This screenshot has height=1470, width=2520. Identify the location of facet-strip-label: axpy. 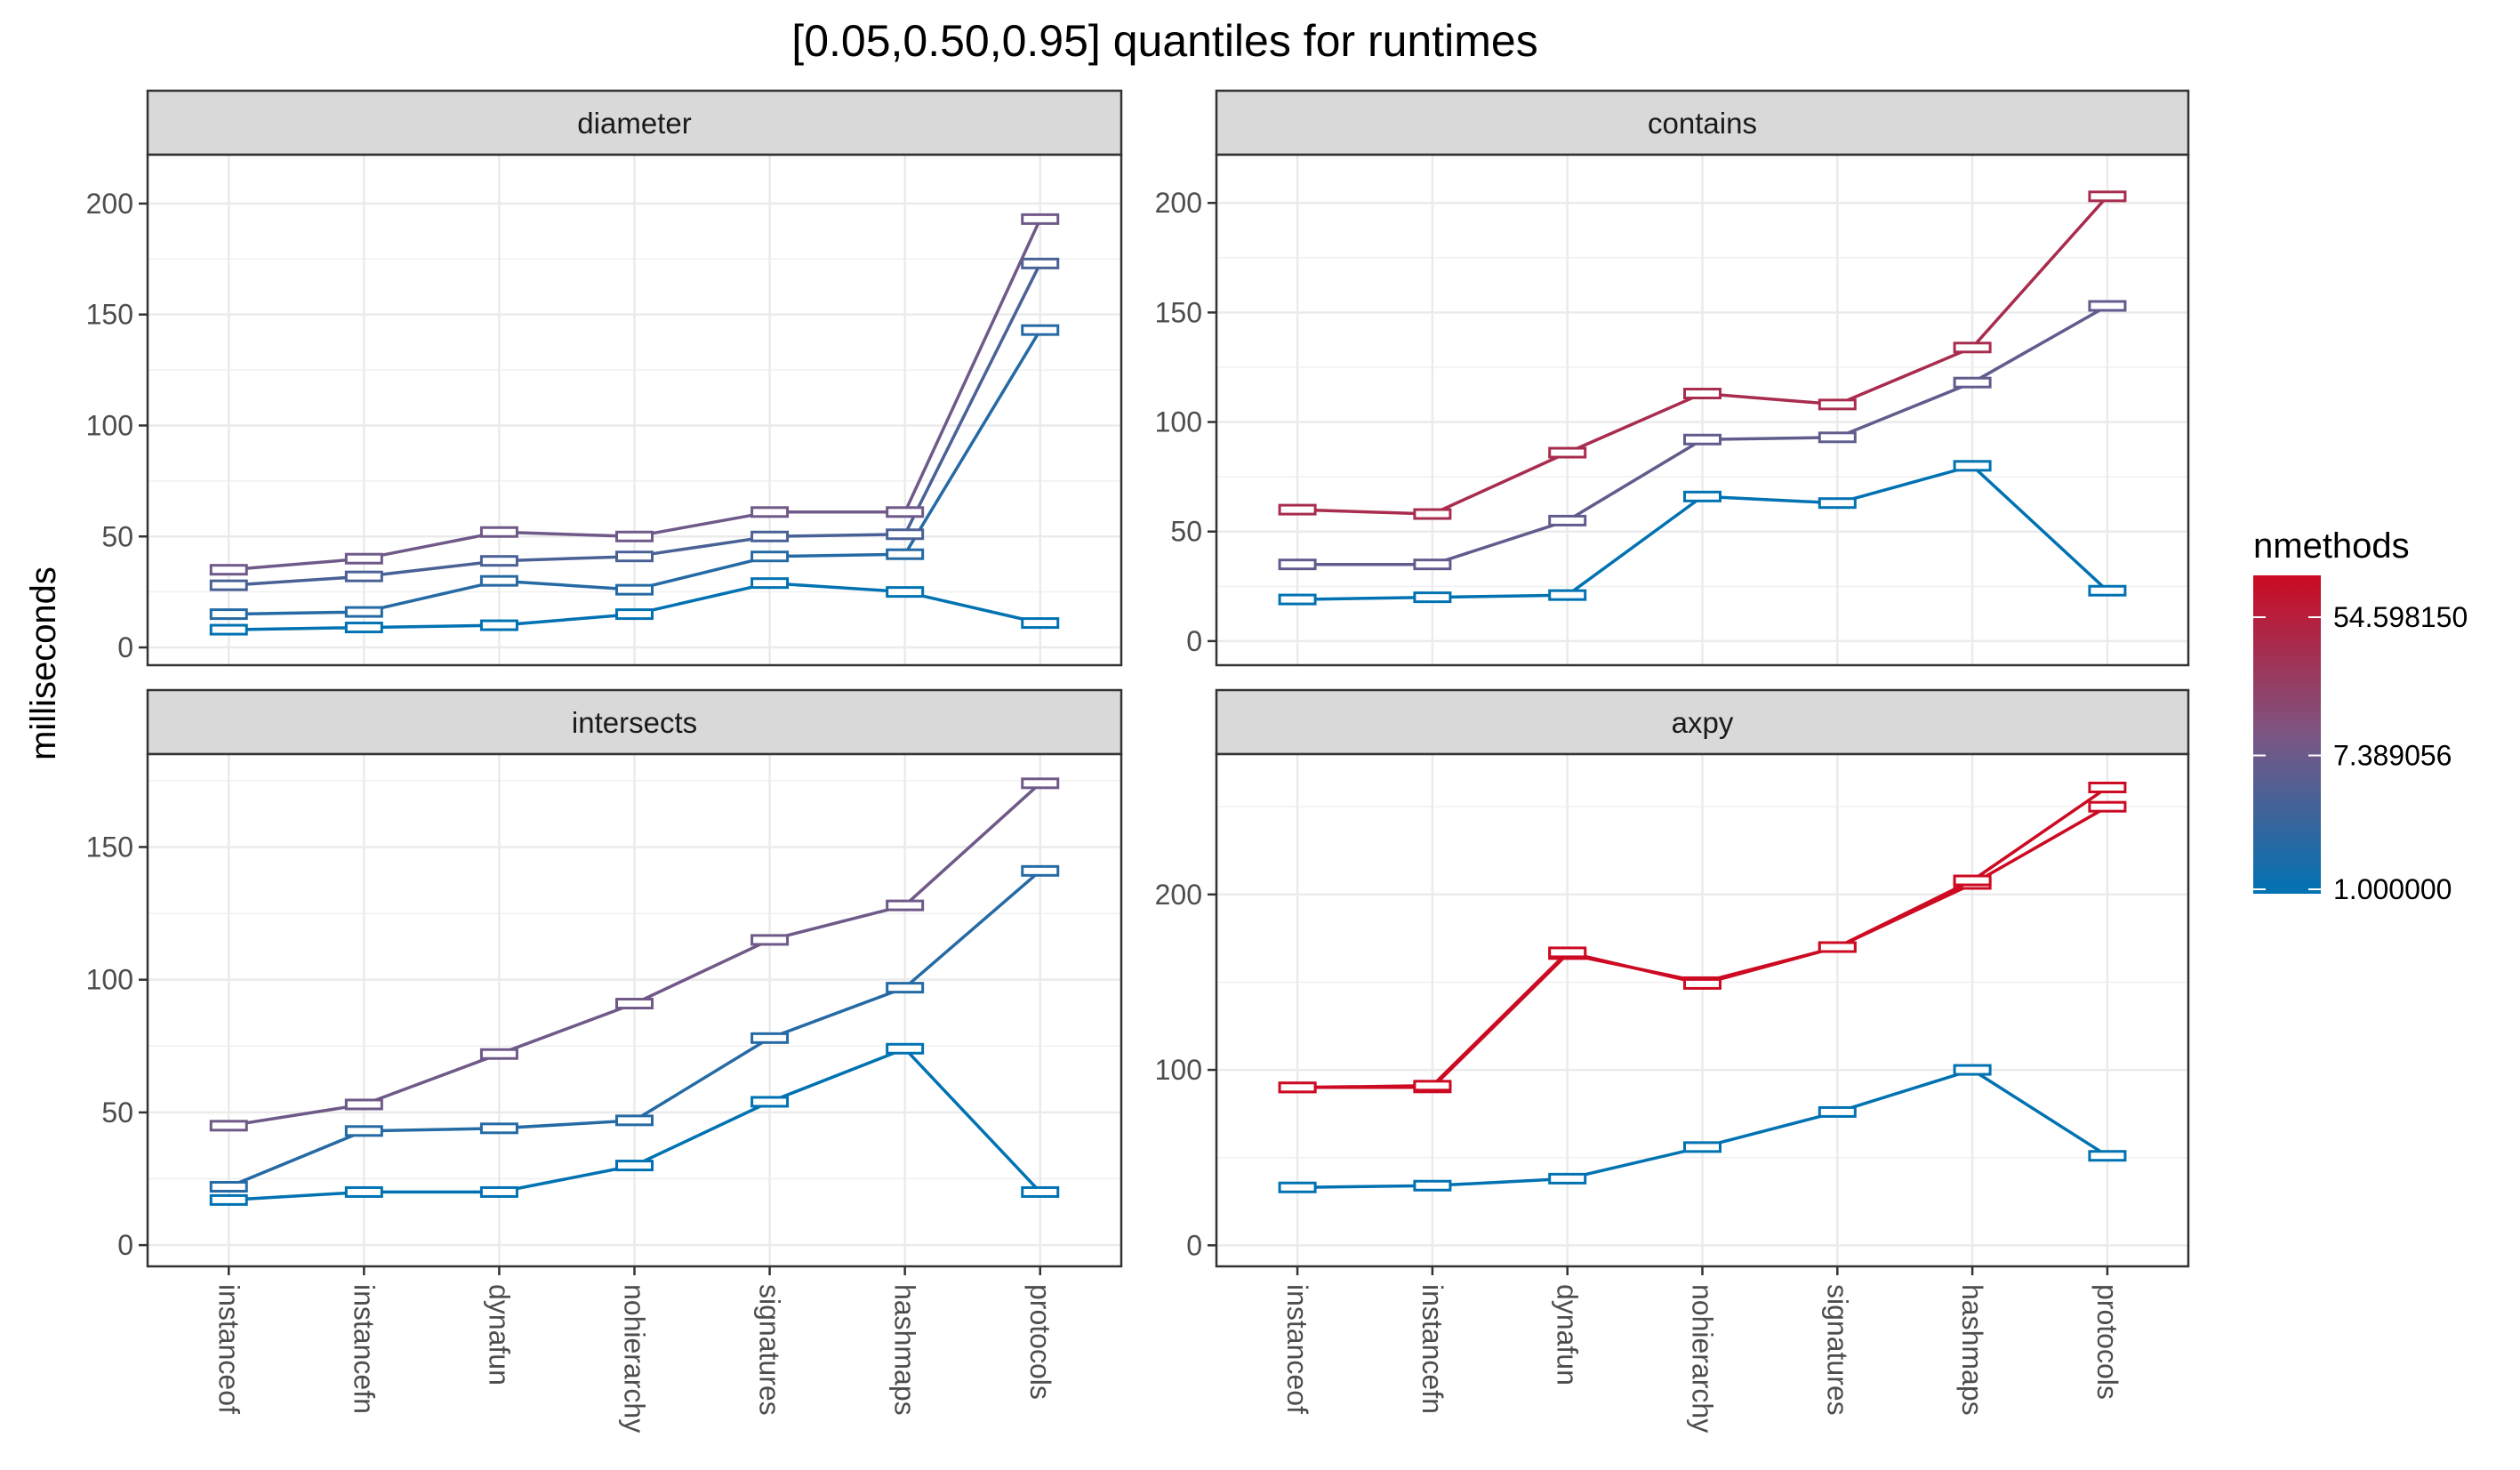
(1703, 722).